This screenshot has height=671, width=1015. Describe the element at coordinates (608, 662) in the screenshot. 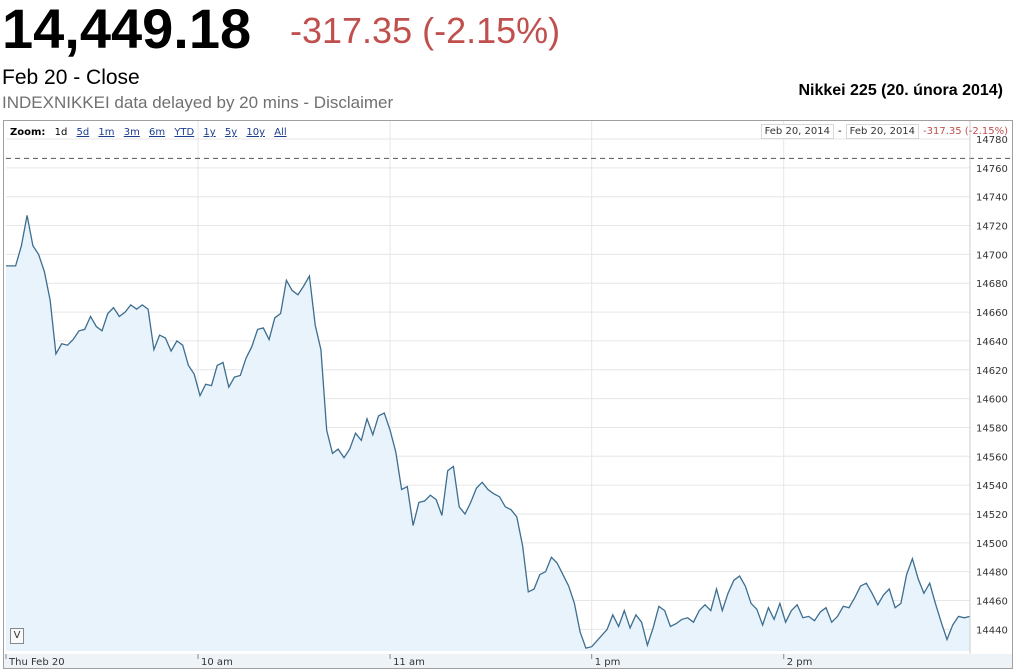

I see `x-tick-label: 1 pm` at that location.